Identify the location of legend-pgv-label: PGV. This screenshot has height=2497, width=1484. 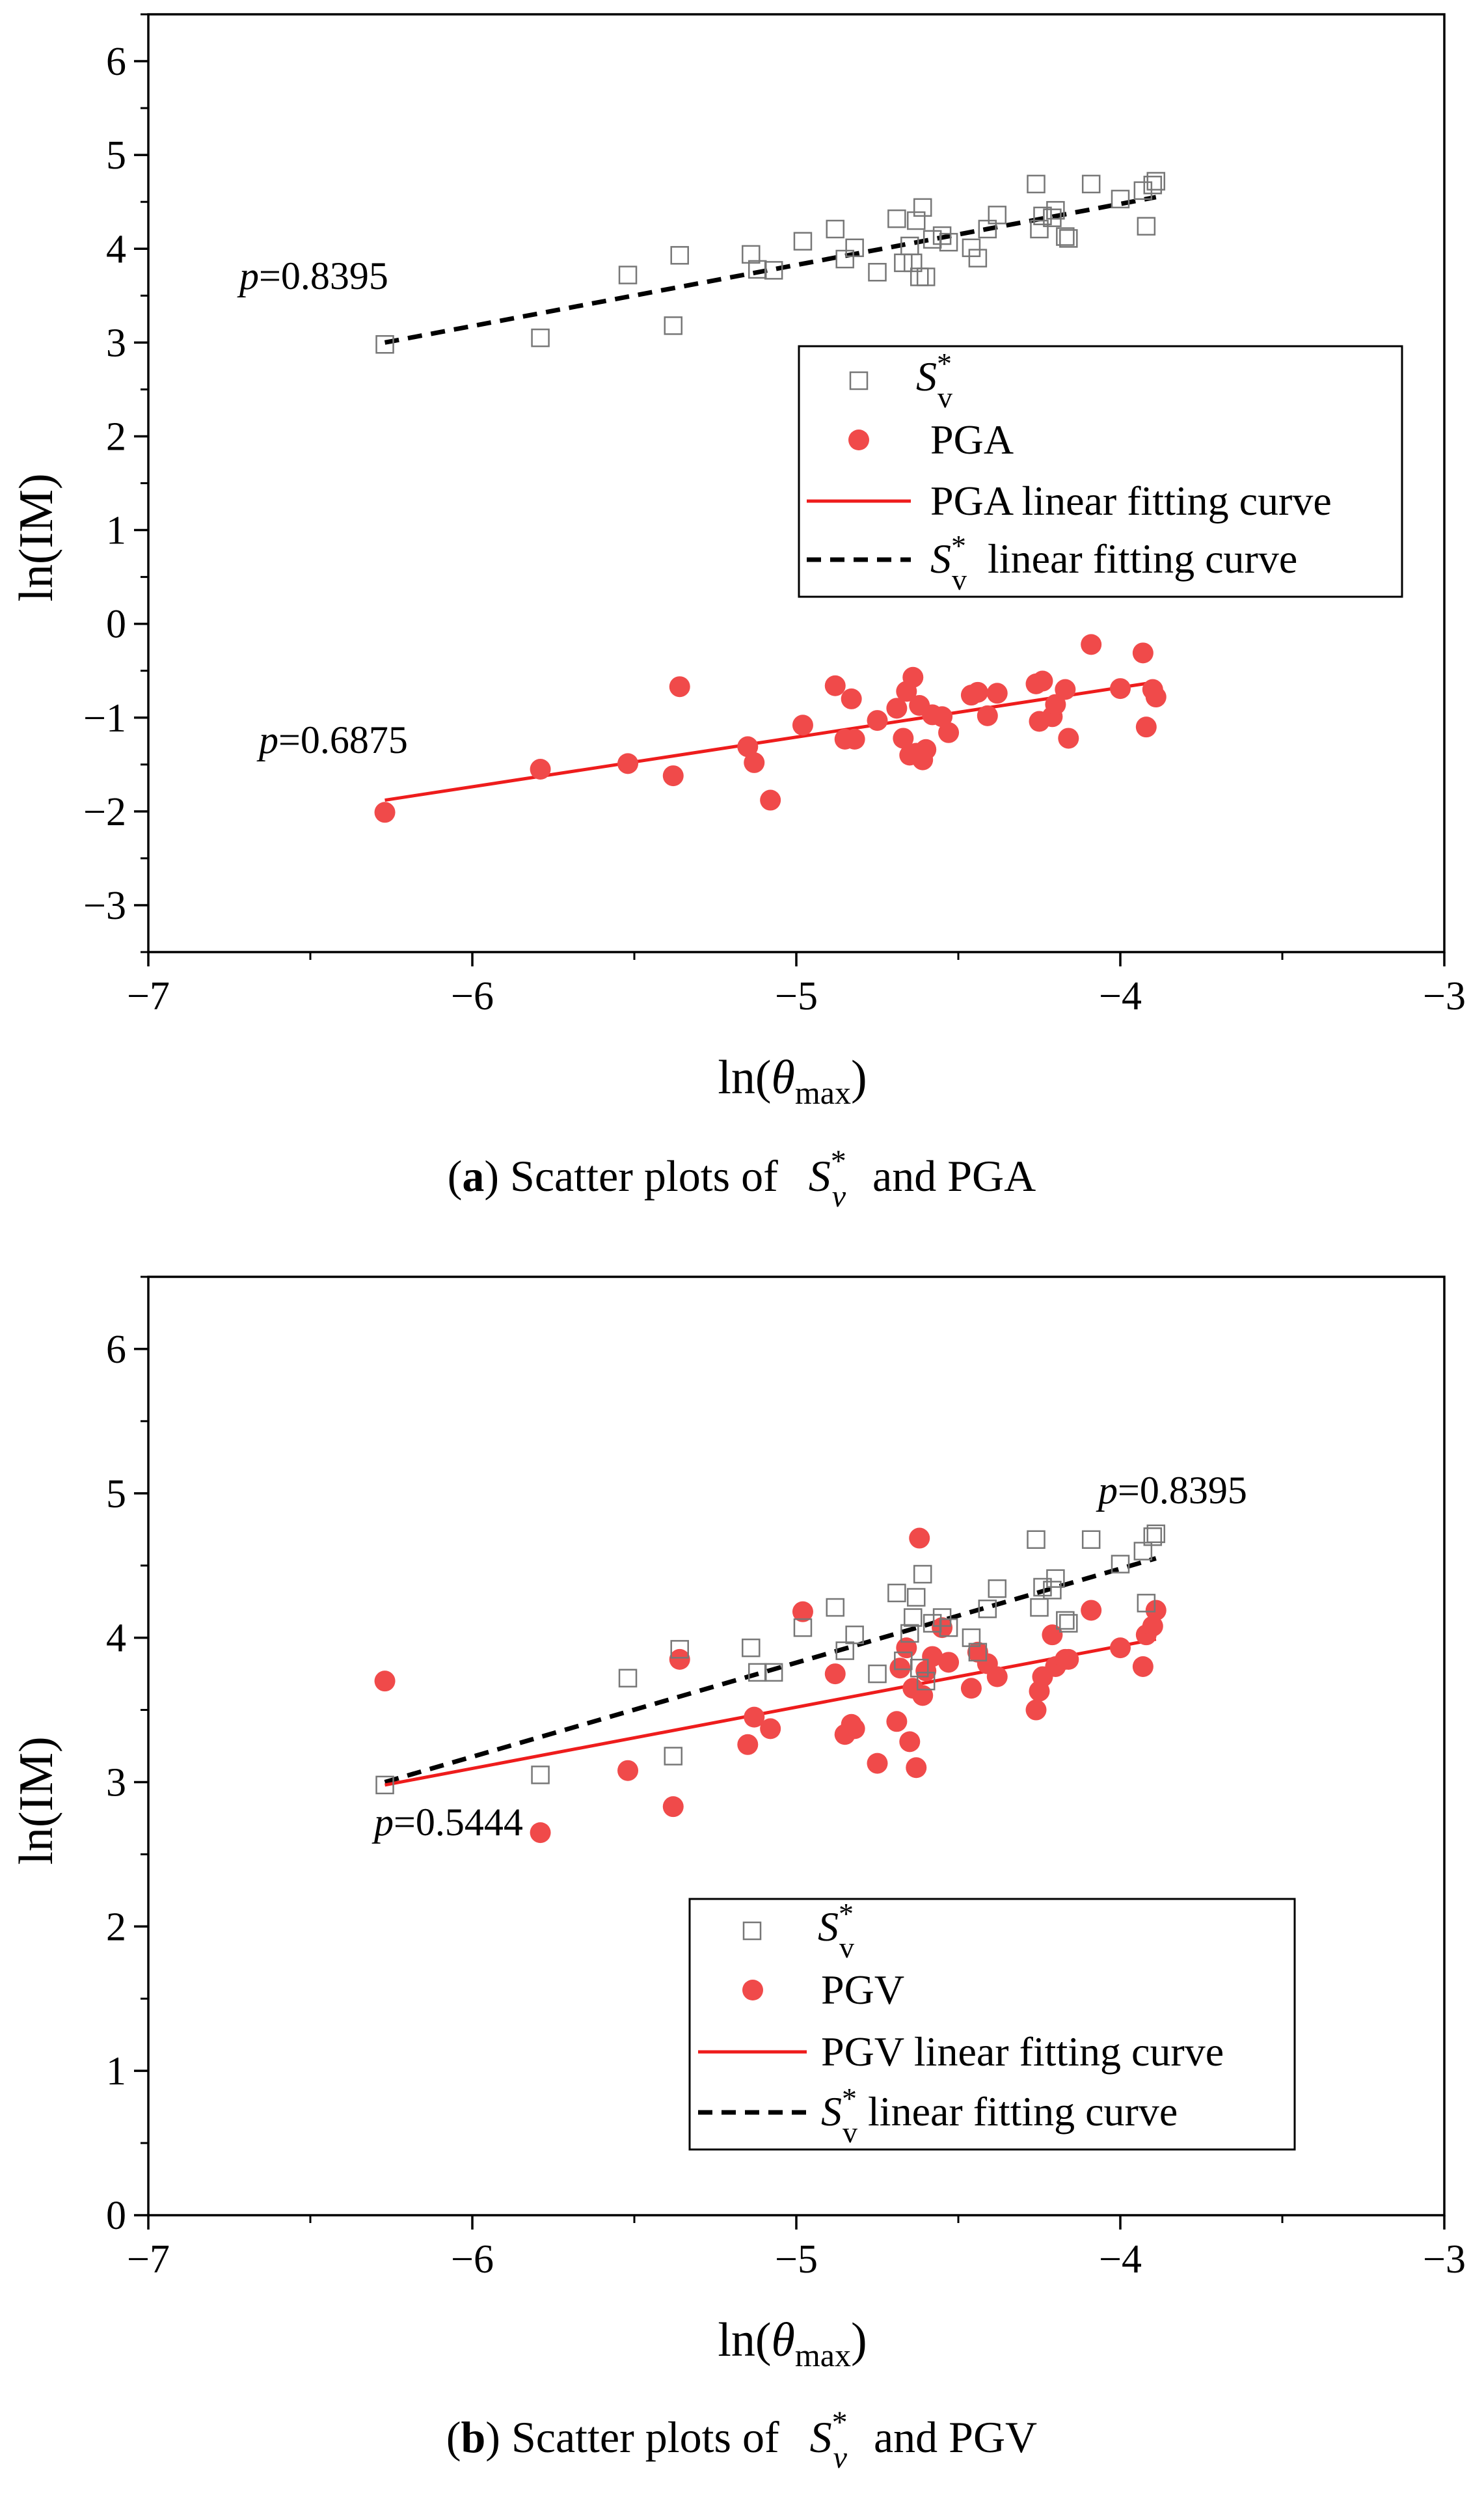
(862, 1990).